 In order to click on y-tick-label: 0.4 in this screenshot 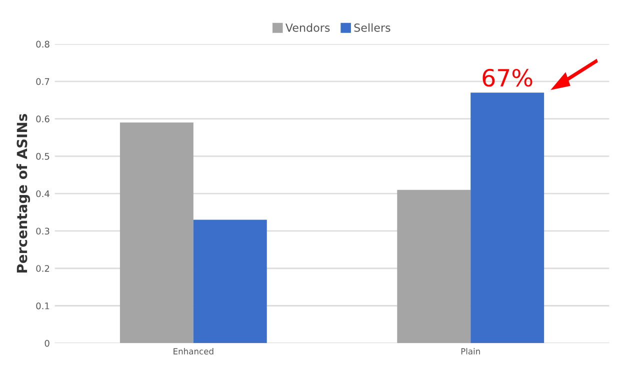, I will do `click(43, 194)`.